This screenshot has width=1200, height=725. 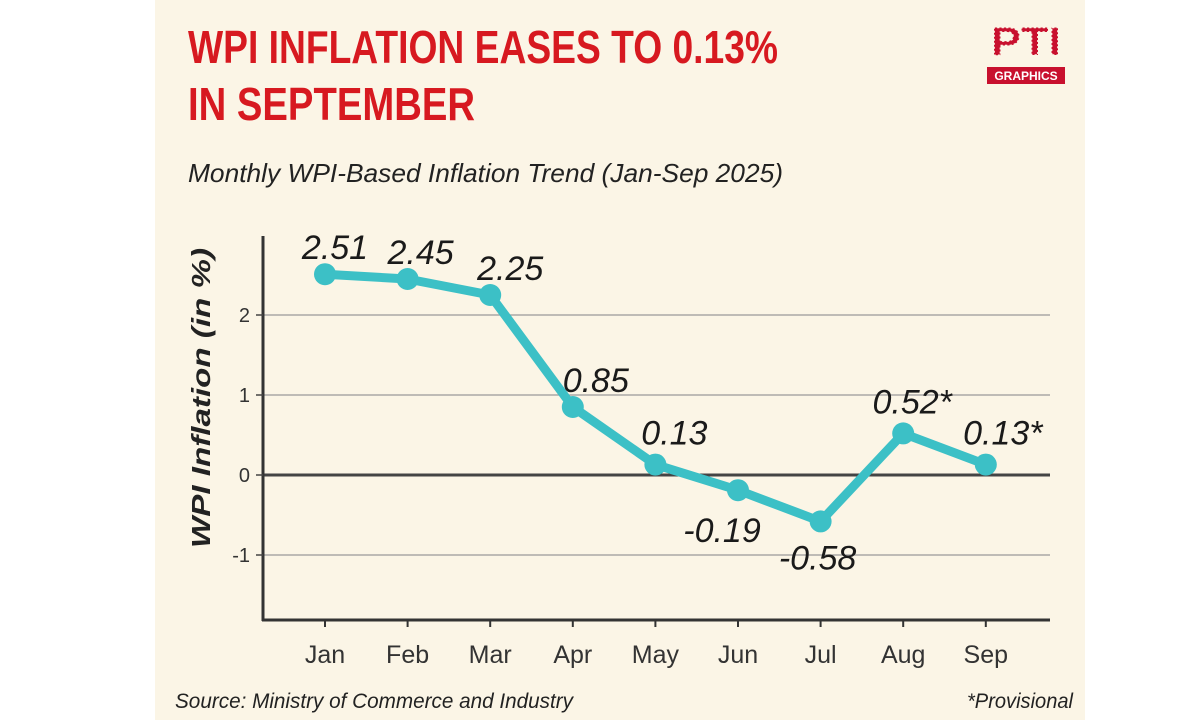 What do you see at coordinates (1003, 434) in the screenshot?
I see `data-label-sep: 0.13*` at bounding box center [1003, 434].